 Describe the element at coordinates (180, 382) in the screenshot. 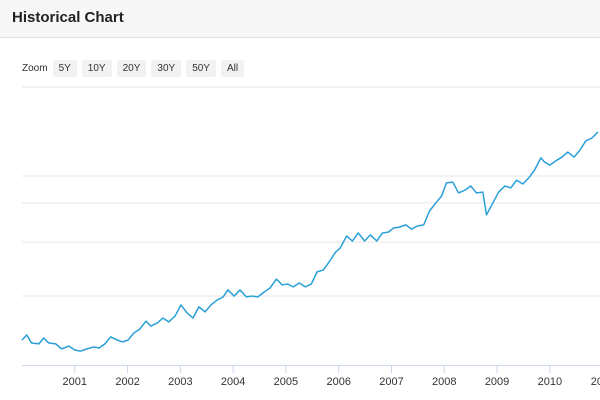

I see `x-tick-label: 2003` at that location.